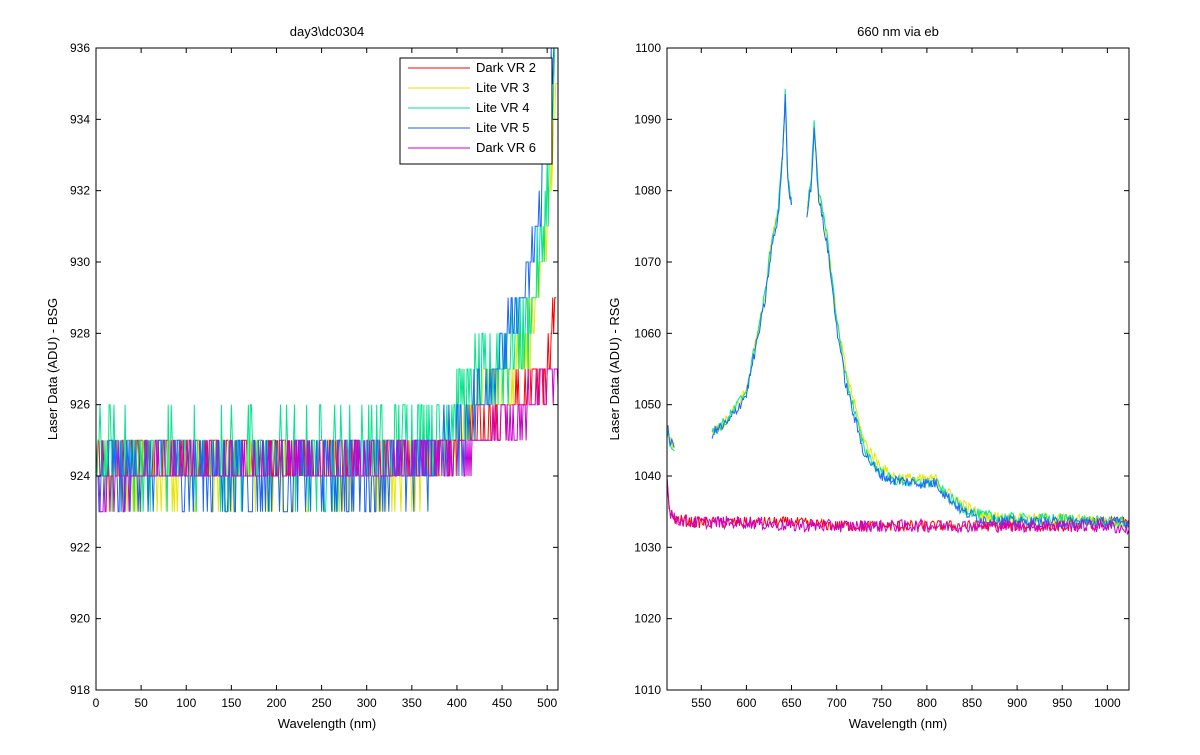  Describe the element at coordinates (80, 262) in the screenshot. I see `y-tick-label: 930` at that location.